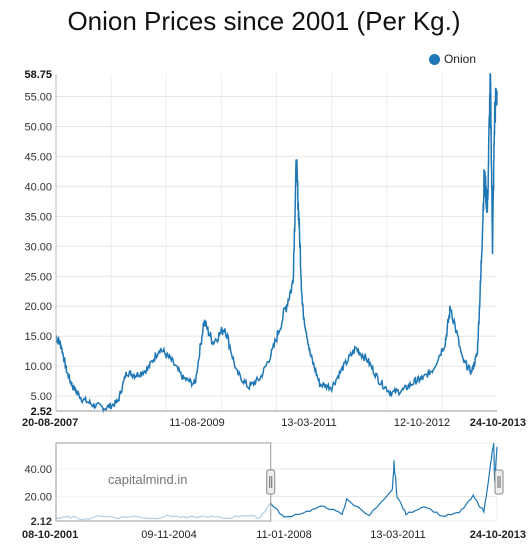 This screenshot has height=552, width=528. I want to click on y-tick-label: 35.00, so click(38, 217).